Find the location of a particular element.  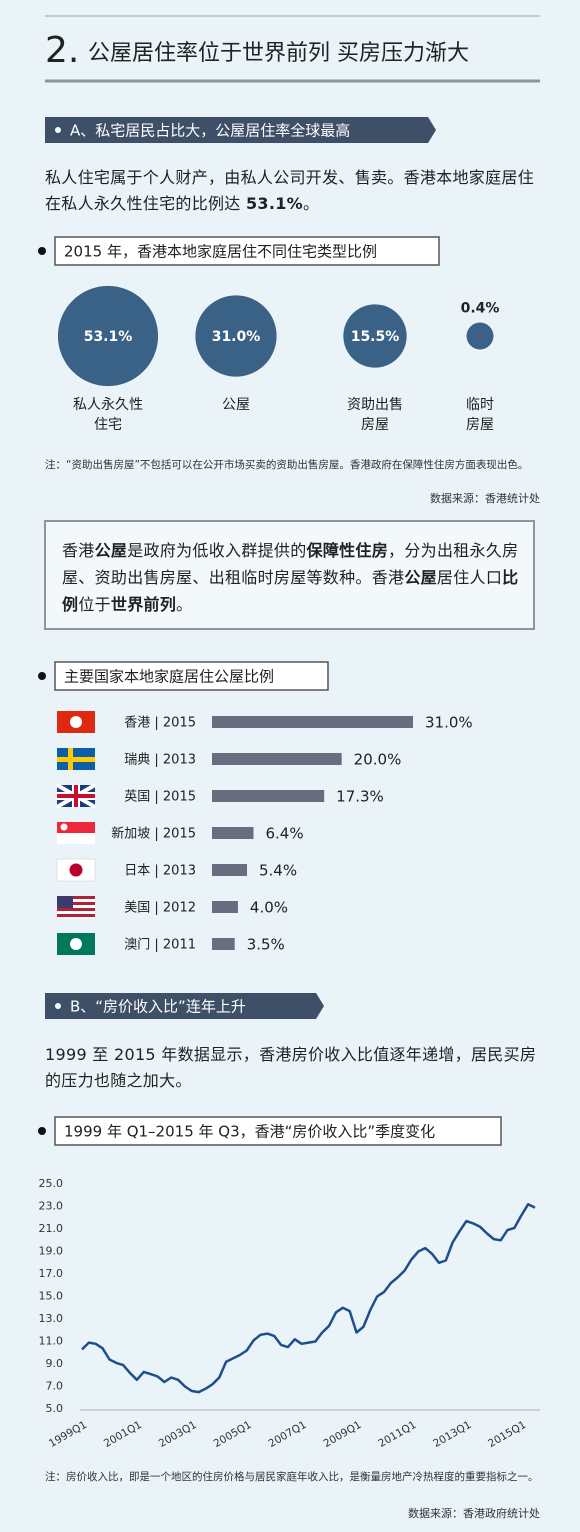

y-tick-label: 7.0 is located at coordinates (55, 1386).